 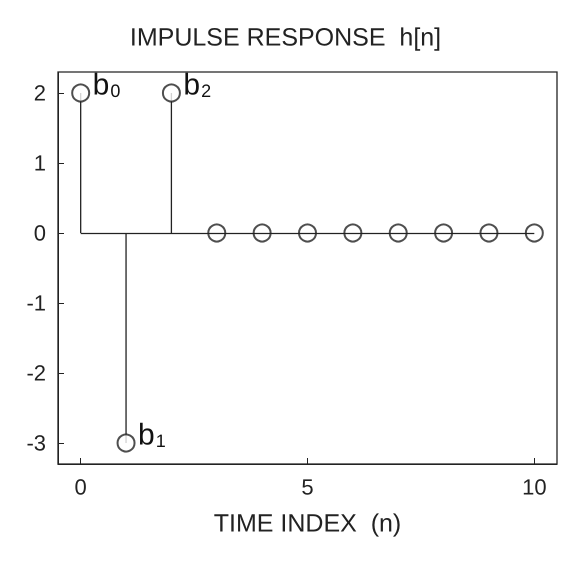 What do you see at coordinates (36, 303) in the screenshot?
I see `y-tick-label: -1` at bounding box center [36, 303].